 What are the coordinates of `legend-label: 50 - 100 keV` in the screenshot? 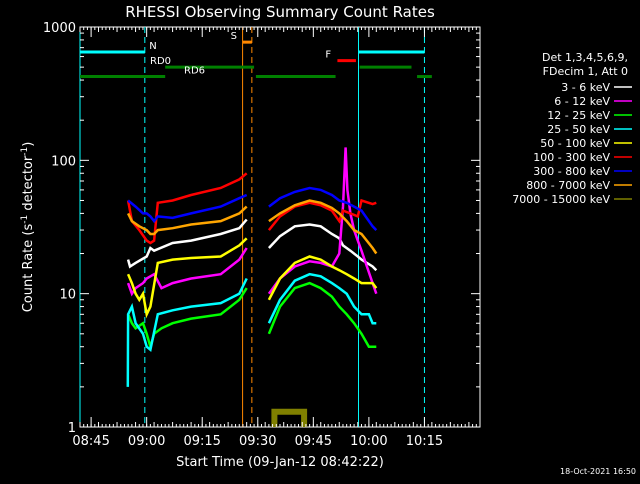 It's located at (575, 143).